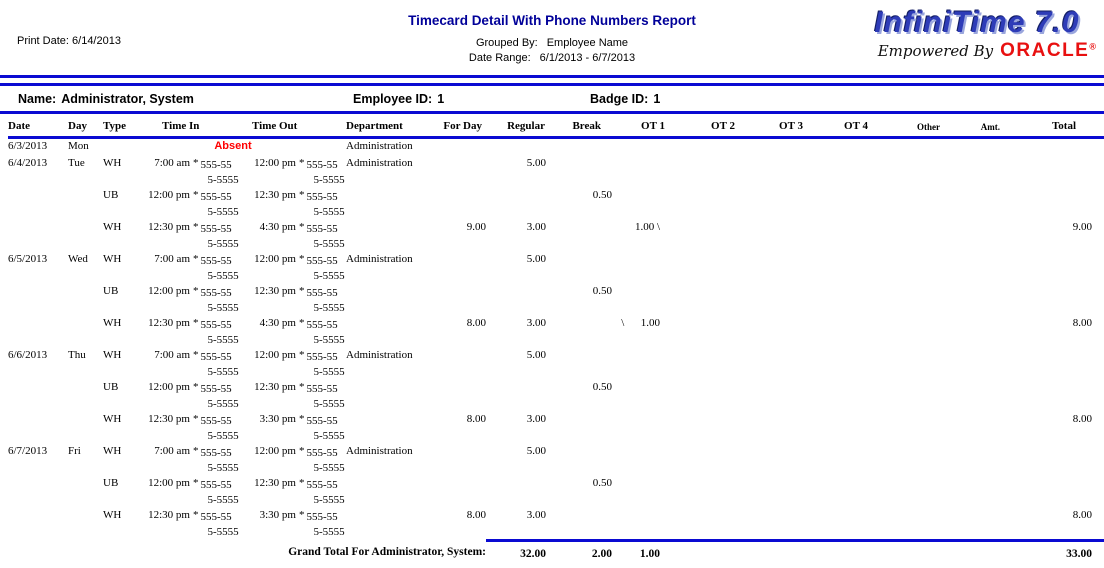 Image resolution: width=1104 pixels, height=568 pixels. What do you see at coordinates (552, 58) in the screenshot?
I see `date-range-line: Date Range: 6/1/2013 - 6/7/2013` at bounding box center [552, 58].